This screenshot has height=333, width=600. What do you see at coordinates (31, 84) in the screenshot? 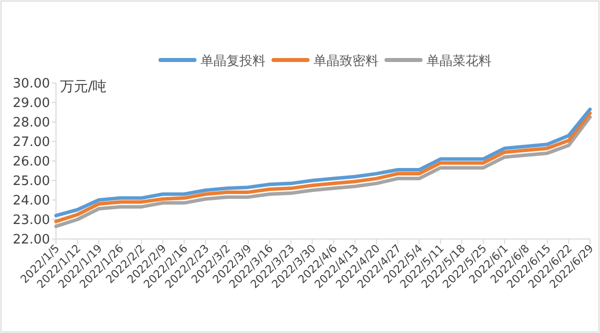
I see `y-tick-label: 30.00` at bounding box center [31, 84].